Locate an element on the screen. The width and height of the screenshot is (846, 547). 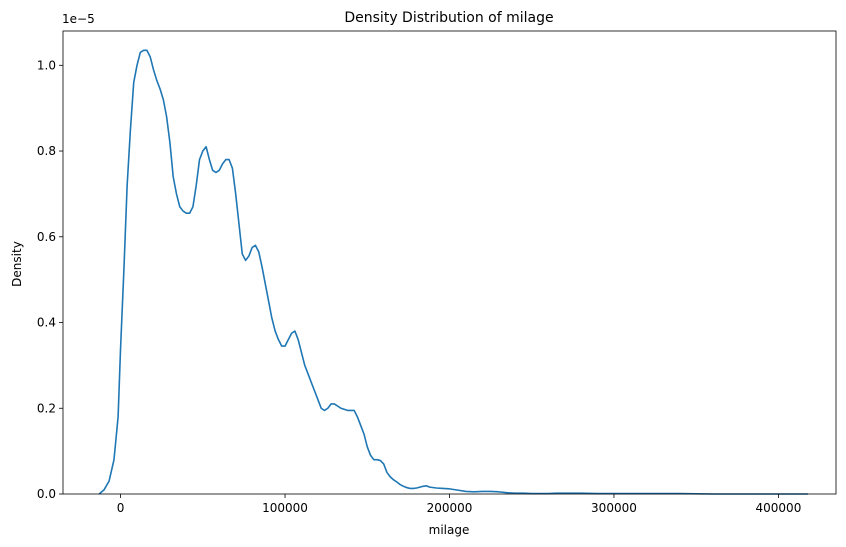
x-tick-label: 200000 is located at coordinates (450, 508).